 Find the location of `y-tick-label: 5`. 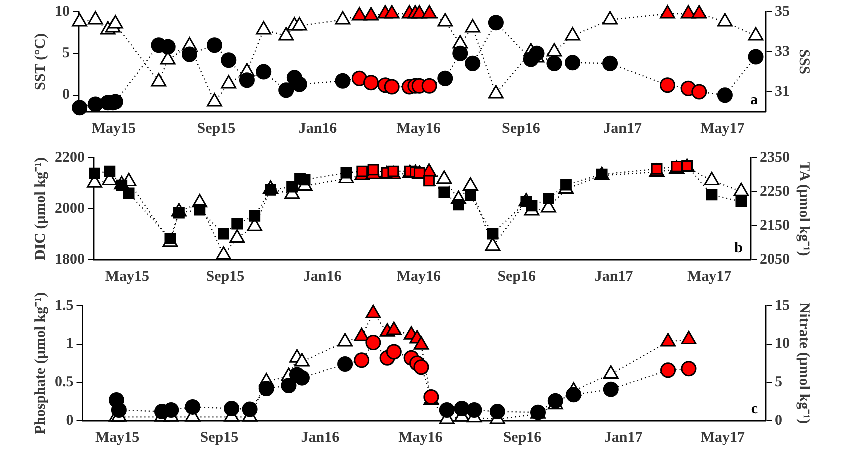

y-tick-label: 5 is located at coordinates (66, 54).